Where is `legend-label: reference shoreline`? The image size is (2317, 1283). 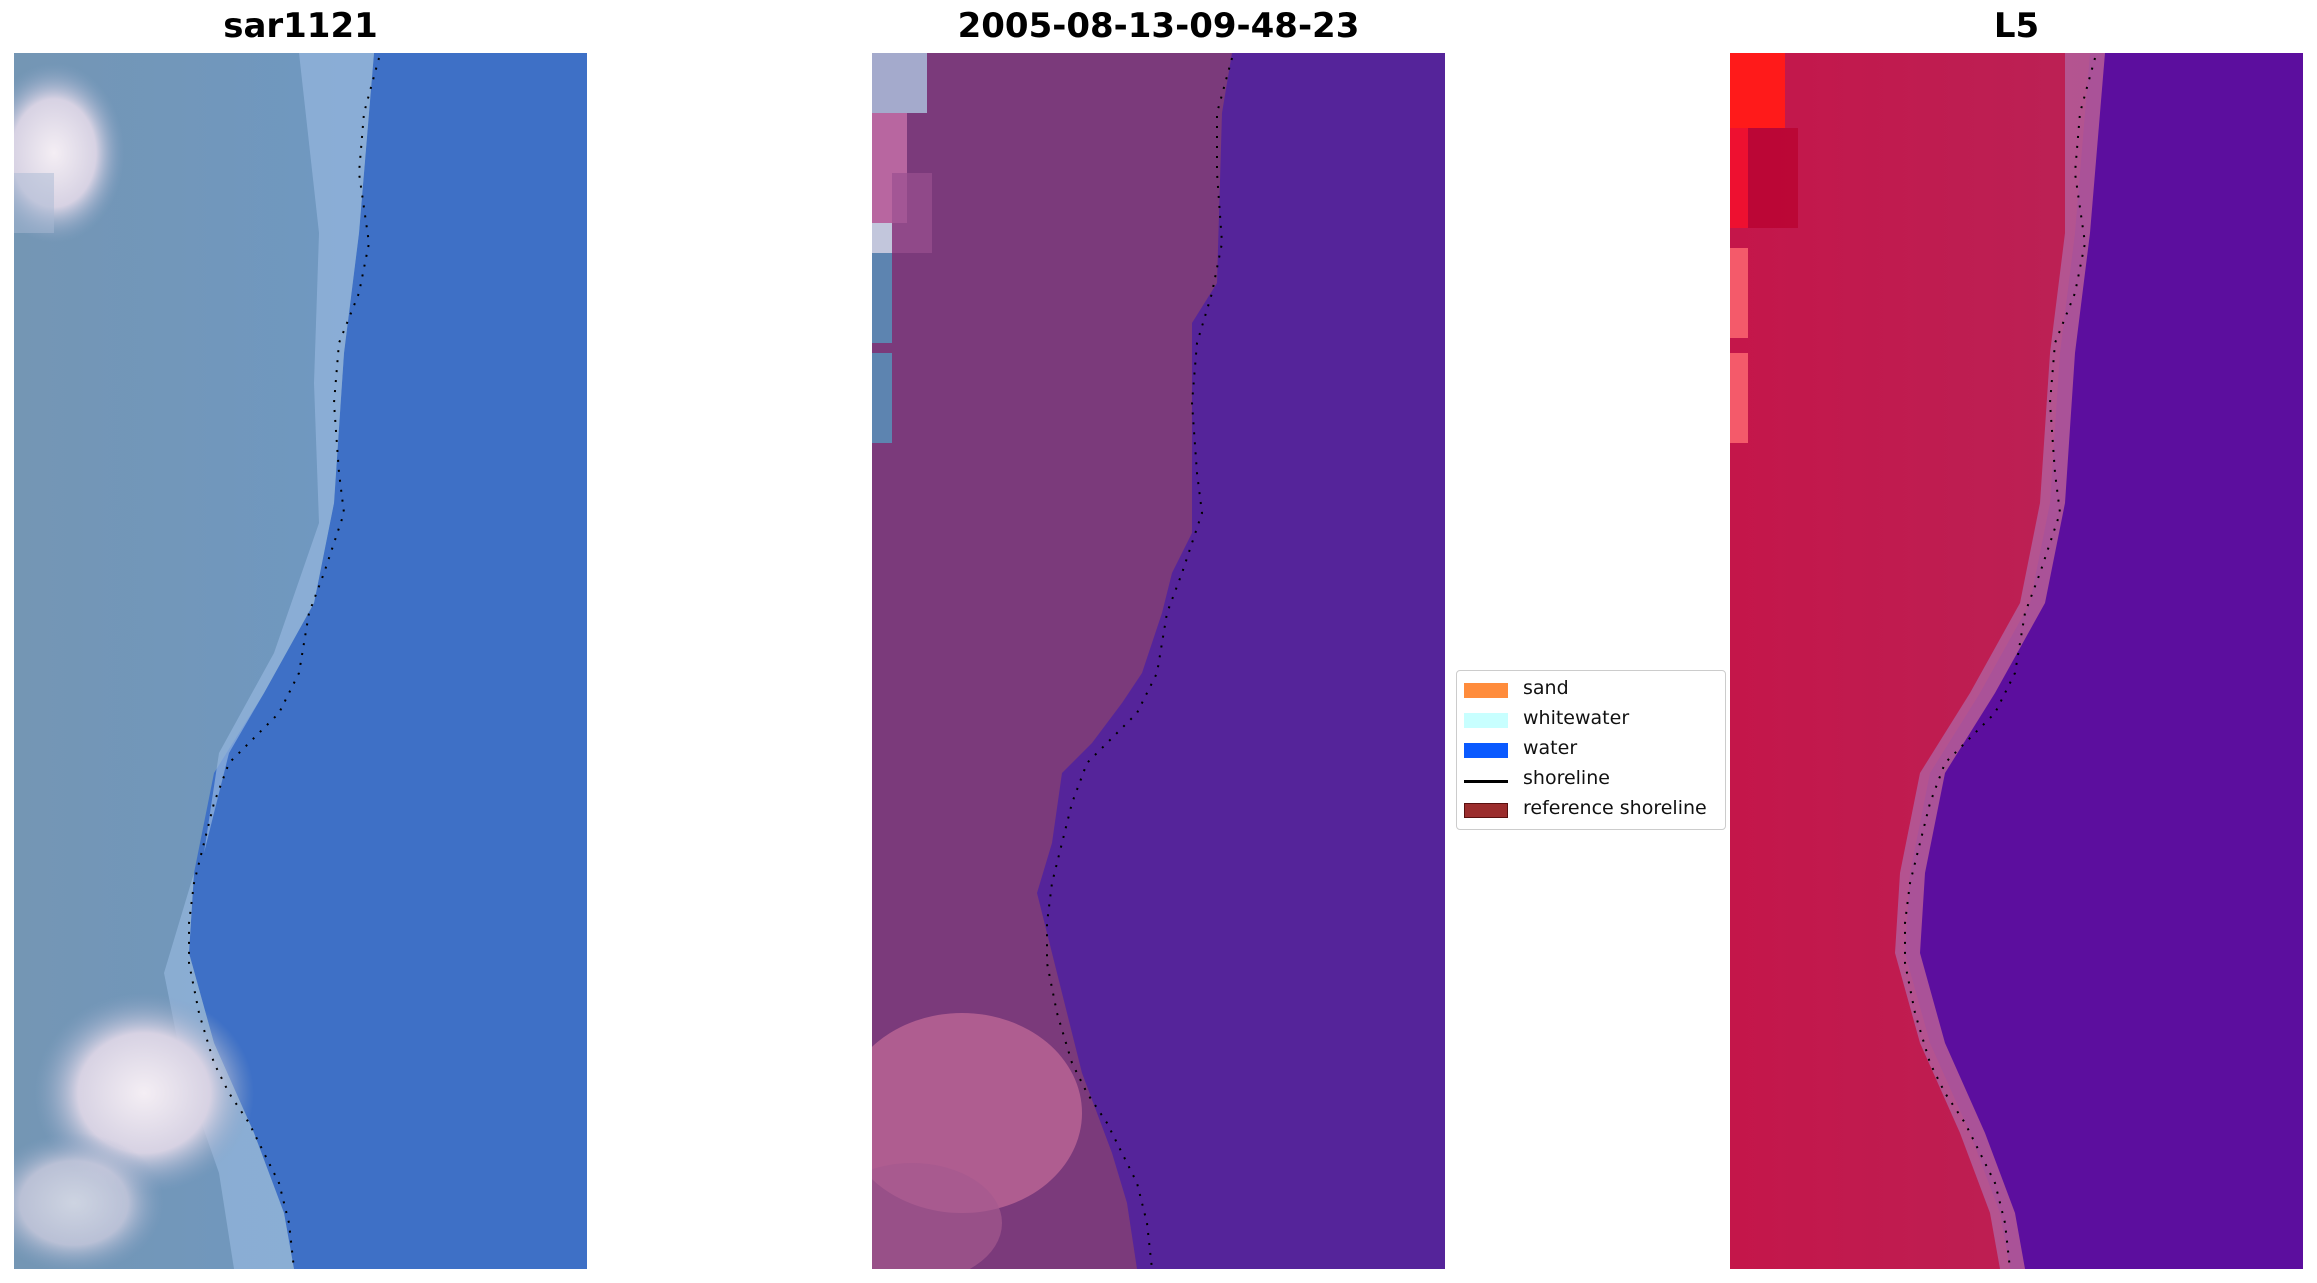 legend-label: reference shoreline is located at coordinates (1615, 808).